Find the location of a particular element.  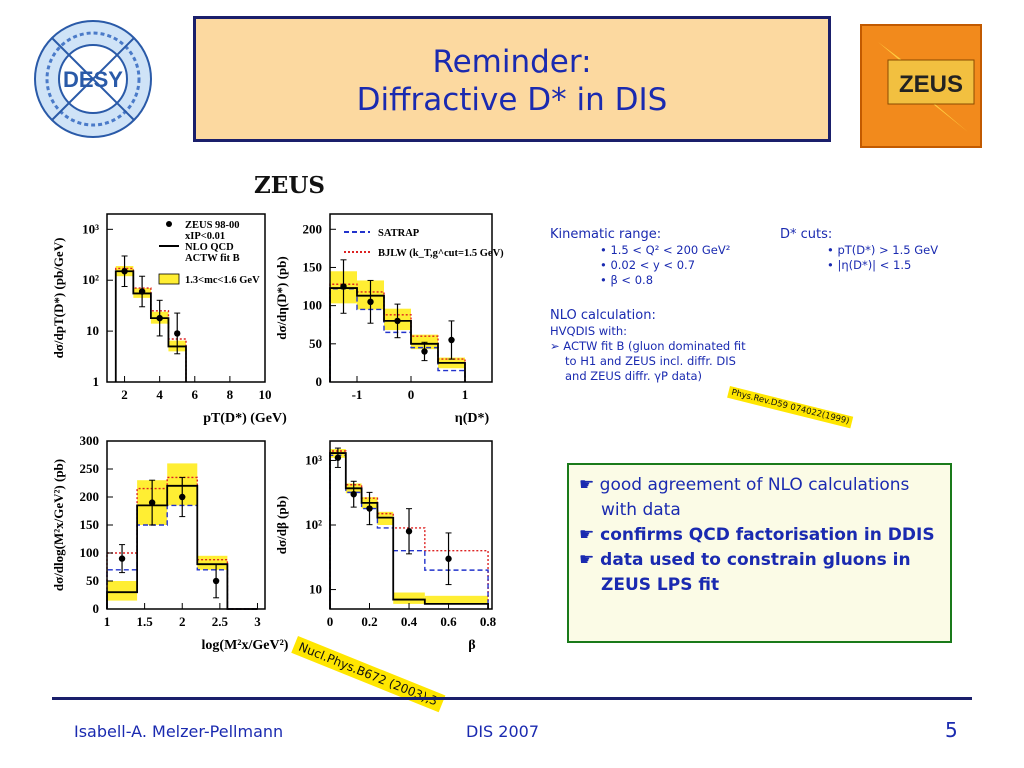

x-tick-label: 0.2 is located at coordinates (369, 621).